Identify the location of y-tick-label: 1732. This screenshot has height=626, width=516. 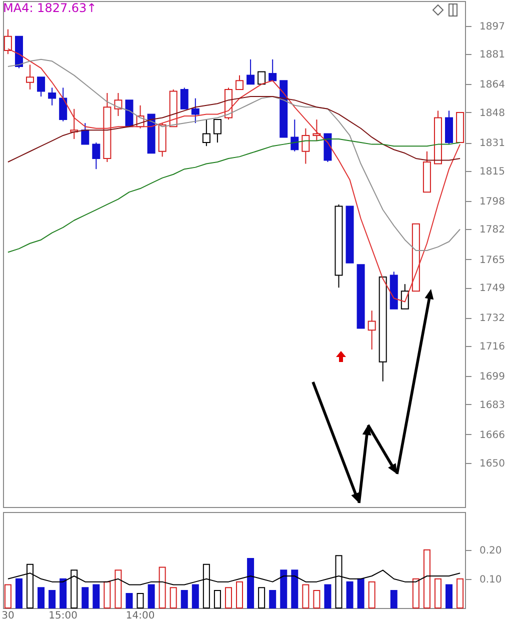
(492, 318).